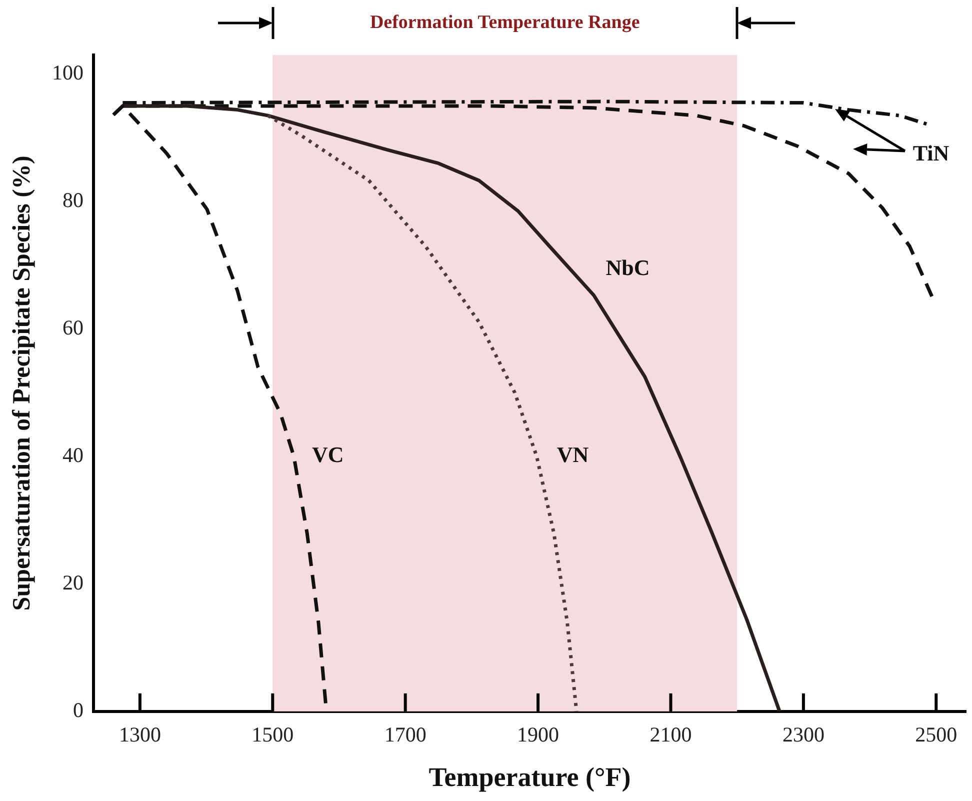 The image size is (972, 801). I want to click on x-tick-label: 2300, so click(803, 734).